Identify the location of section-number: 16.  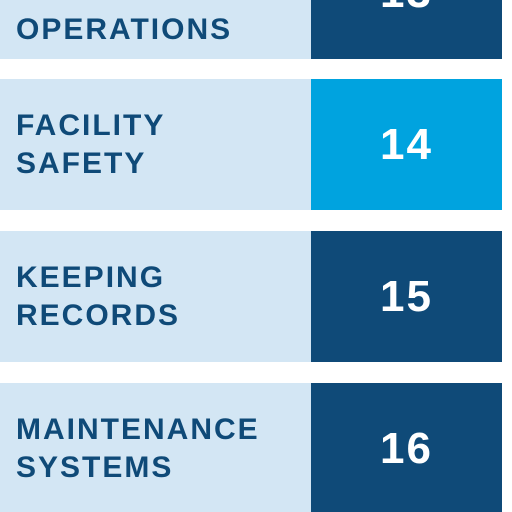
(406, 448).